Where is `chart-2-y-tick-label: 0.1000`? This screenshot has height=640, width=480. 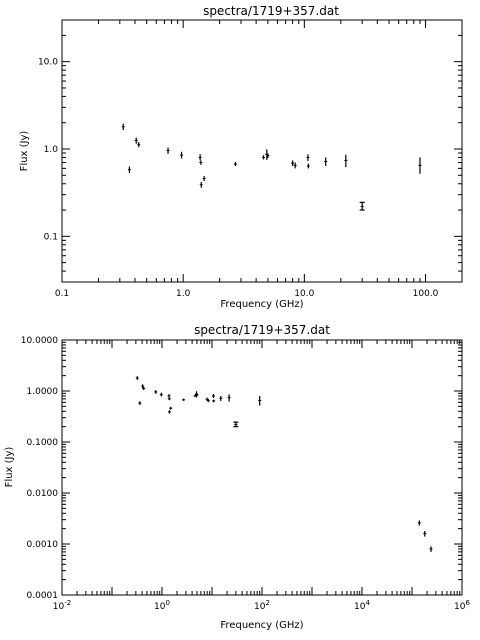 chart-2-y-tick-label: 0.1000 is located at coordinates (43, 443).